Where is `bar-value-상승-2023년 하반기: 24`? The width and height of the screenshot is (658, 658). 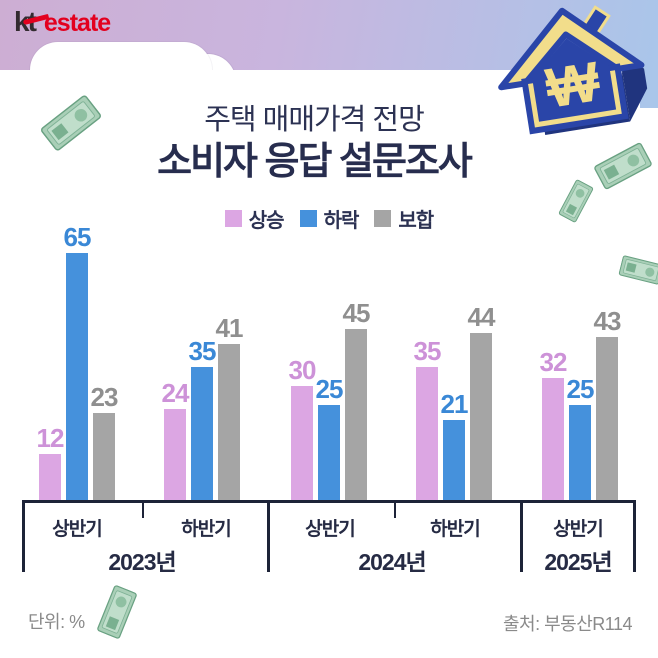 bar-value-상승-2023년 하반기: 24 is located at coordinates (175, 393).